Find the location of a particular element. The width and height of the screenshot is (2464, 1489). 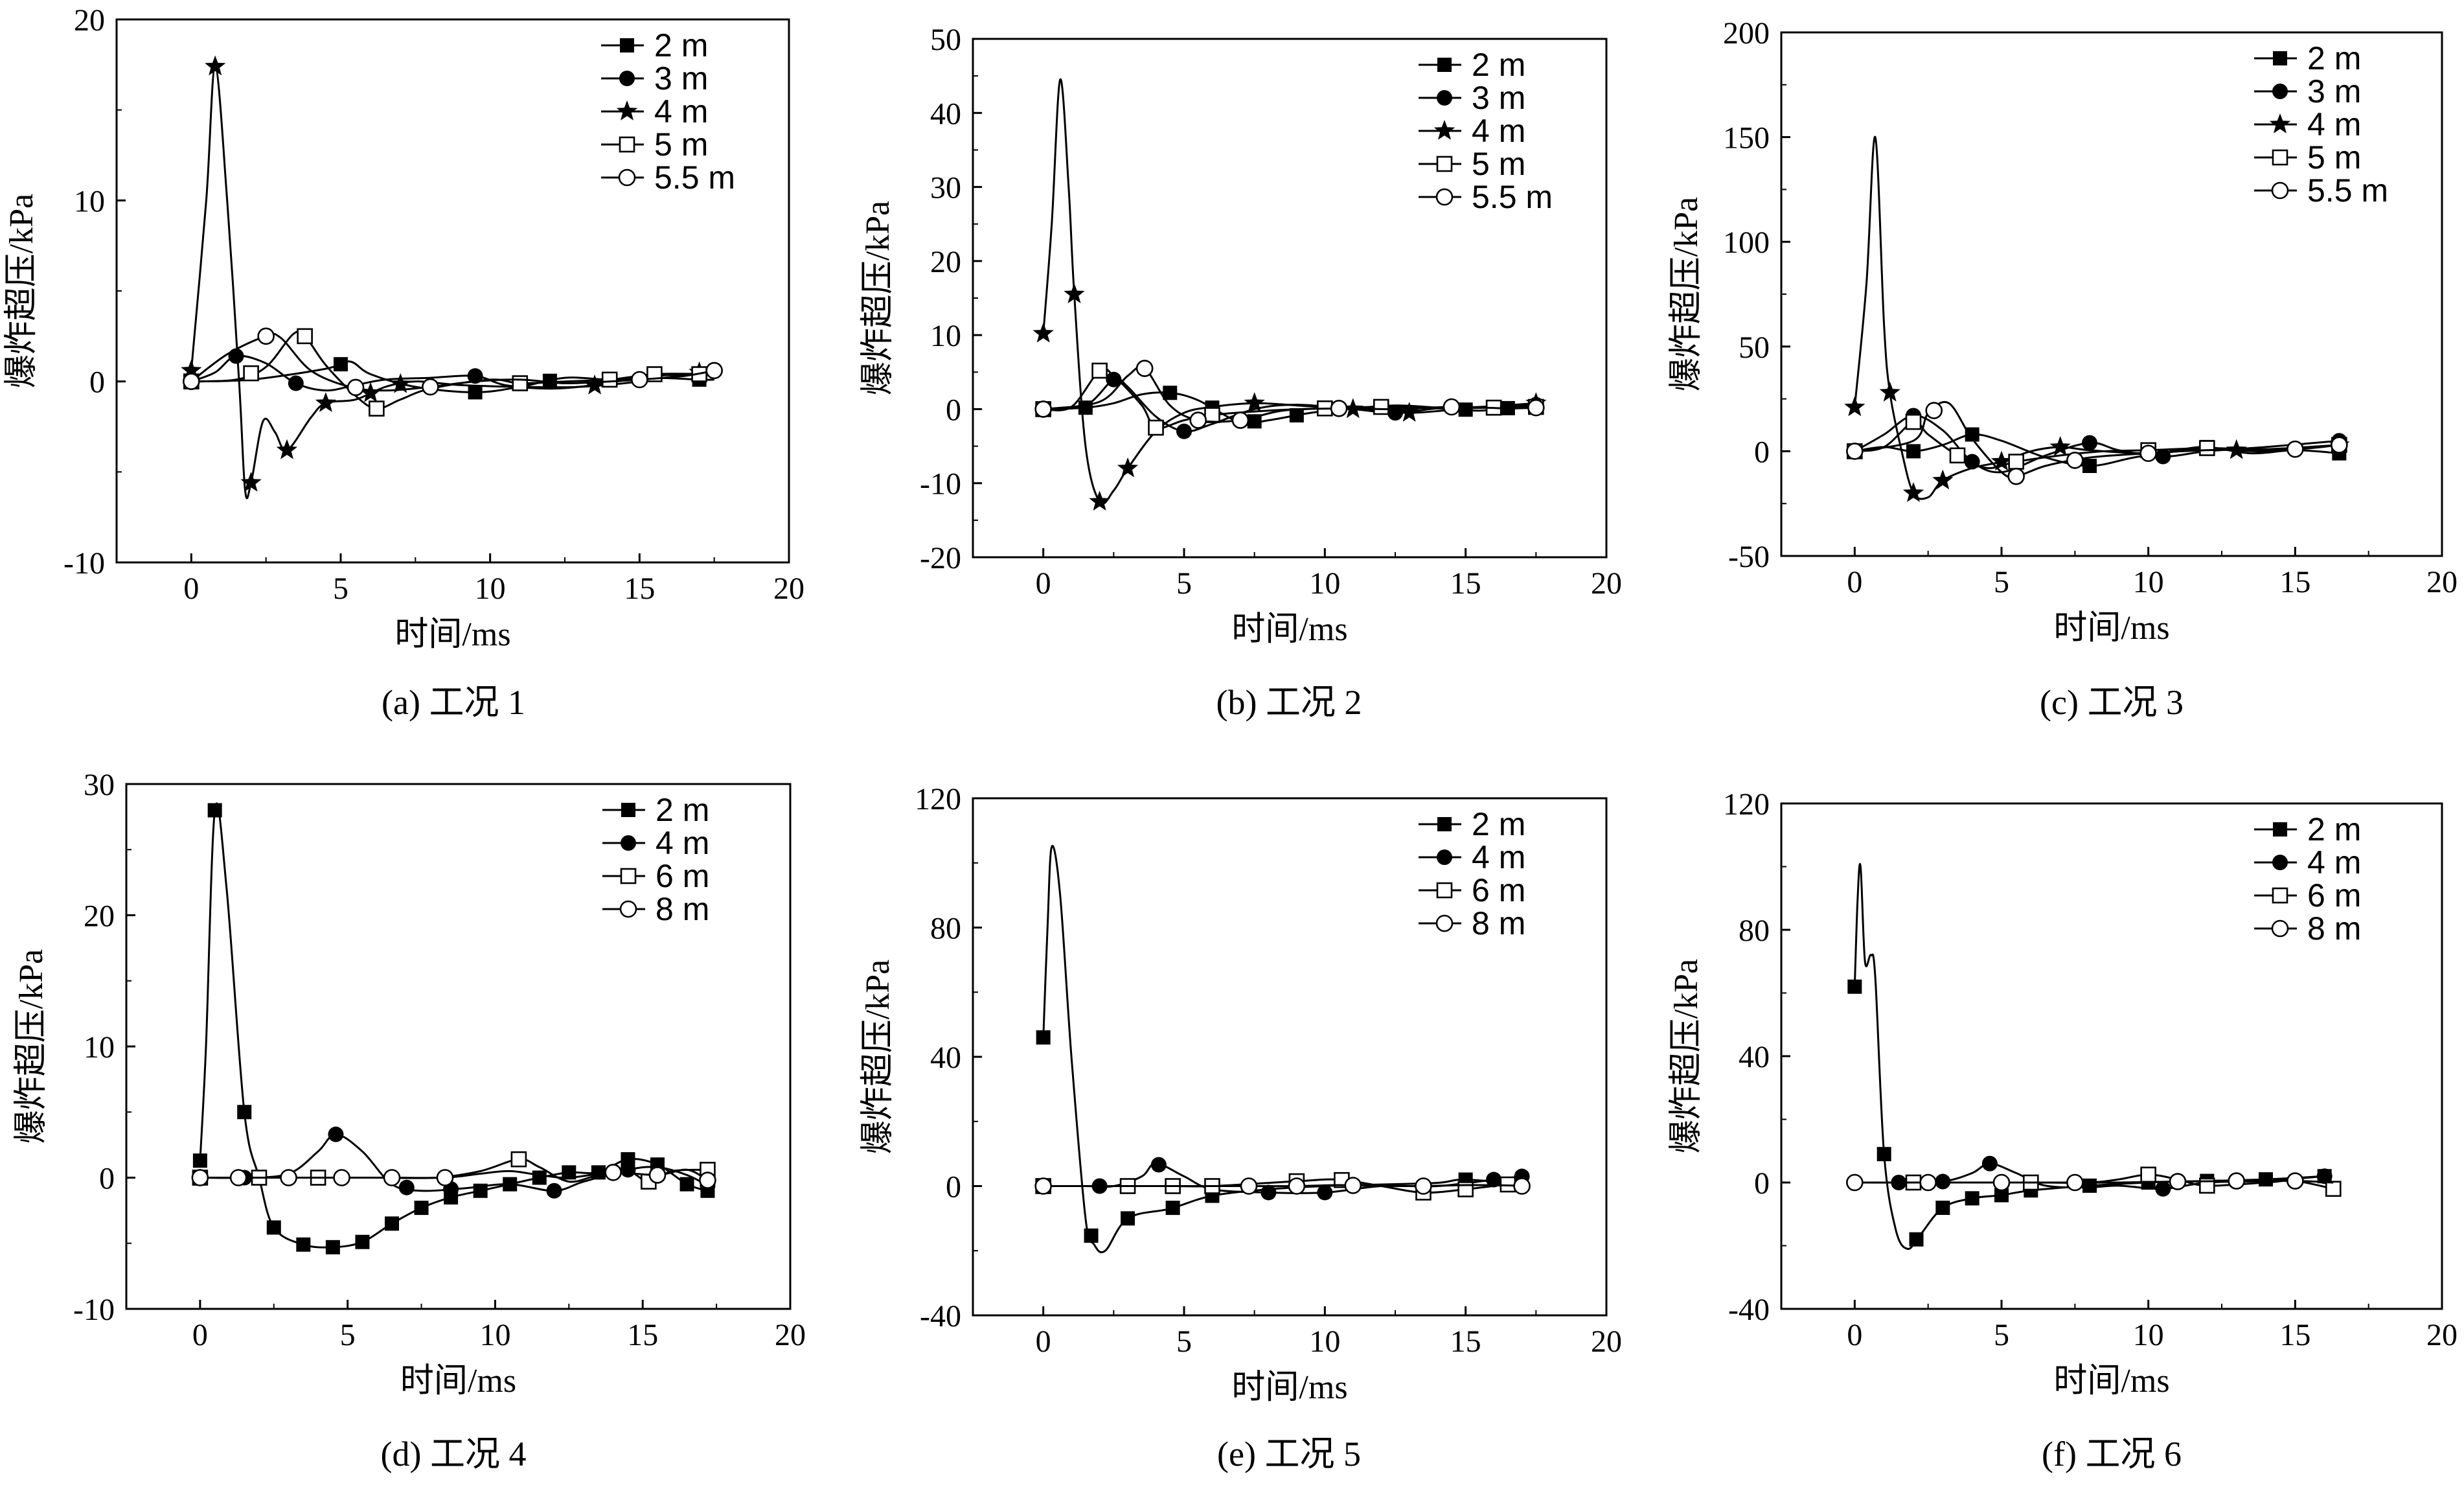

legend-label: 2 m is located at coordinates (681, 45).